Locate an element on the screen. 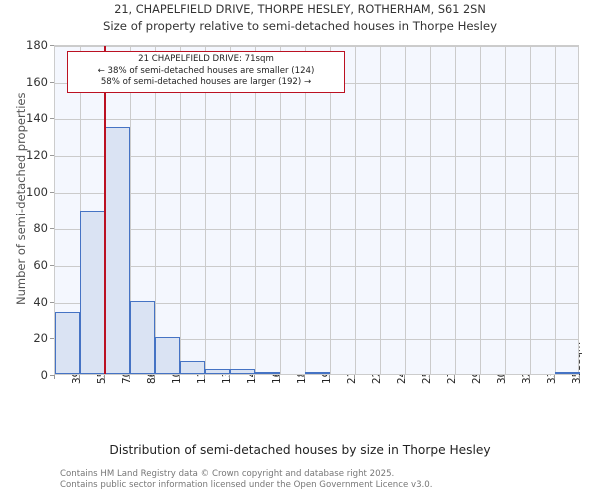 The image size is (600, 500). y-axis-tick-label: 80 is located at coordinates (40, 228).